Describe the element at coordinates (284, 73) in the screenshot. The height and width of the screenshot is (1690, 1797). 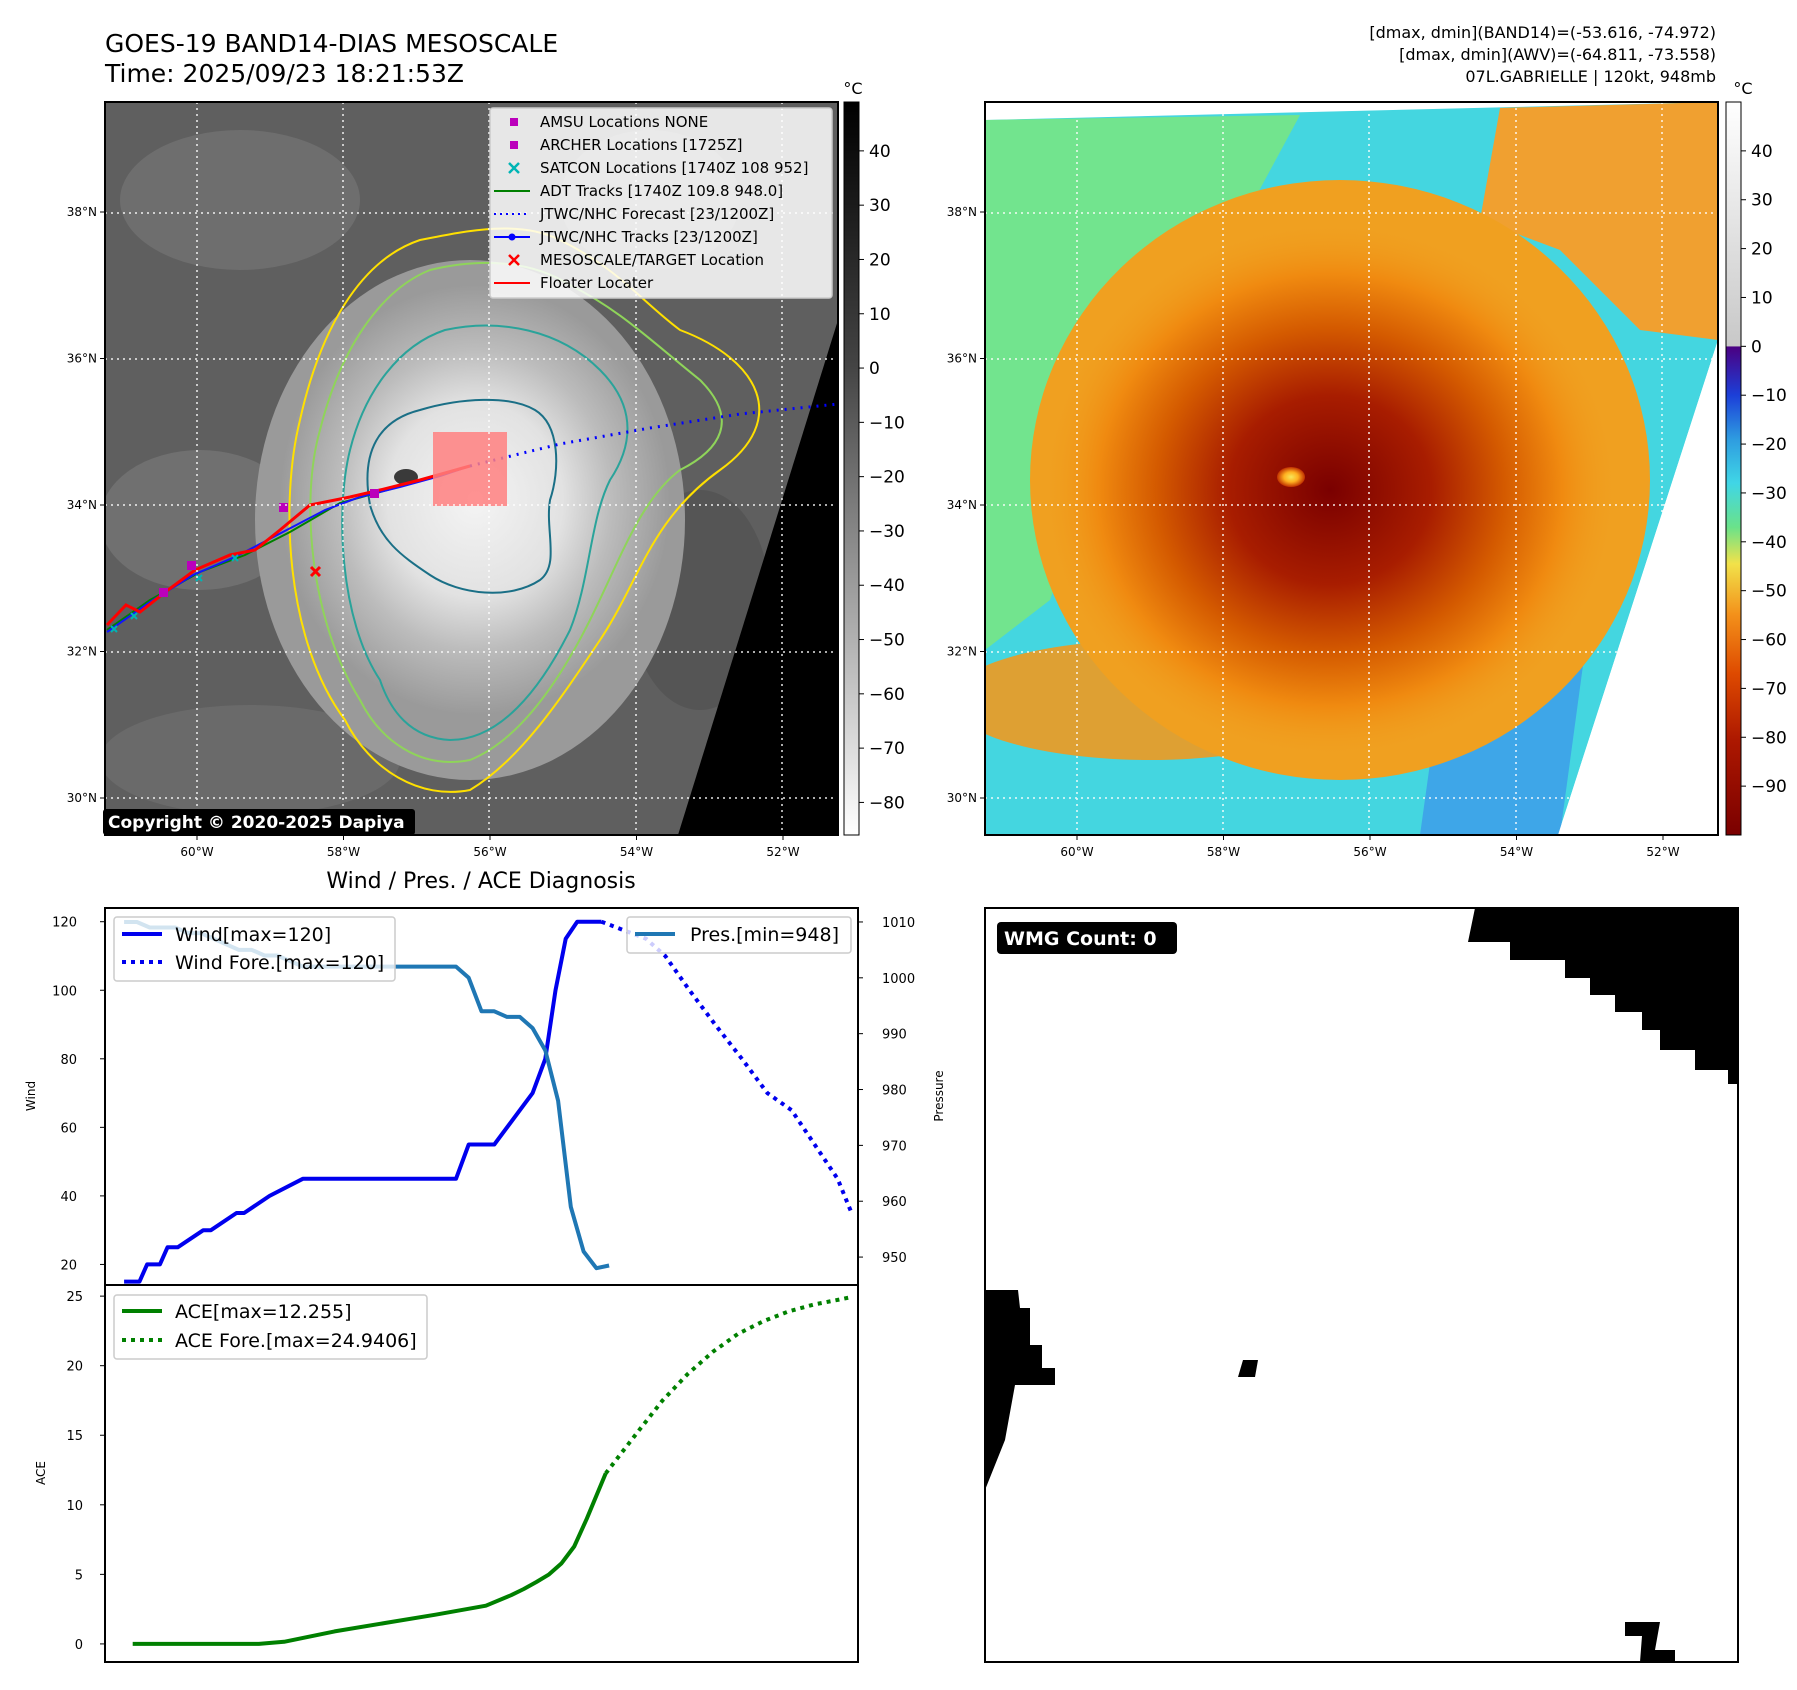
I see `figure-time: Time: 2025/09/23 18:21:53Z` at that location.